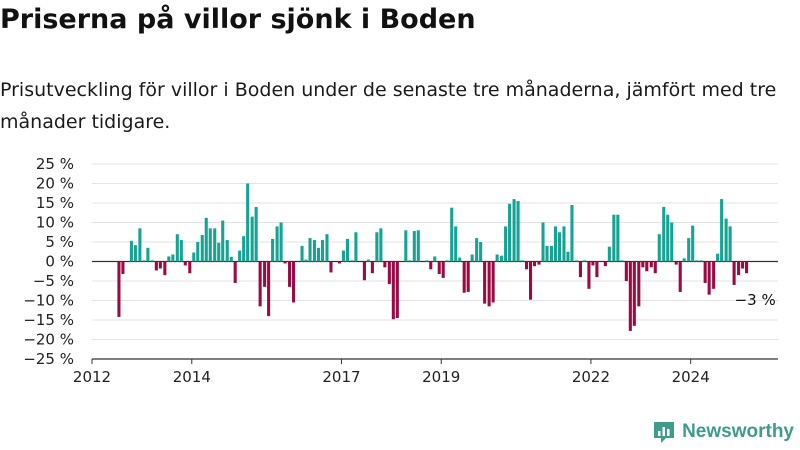 The height and width of the screenshot is (450, 800). Describe the element at coordinates (55, 223) in the screenshot. I see `y-tick-label: 10 %` at that location.